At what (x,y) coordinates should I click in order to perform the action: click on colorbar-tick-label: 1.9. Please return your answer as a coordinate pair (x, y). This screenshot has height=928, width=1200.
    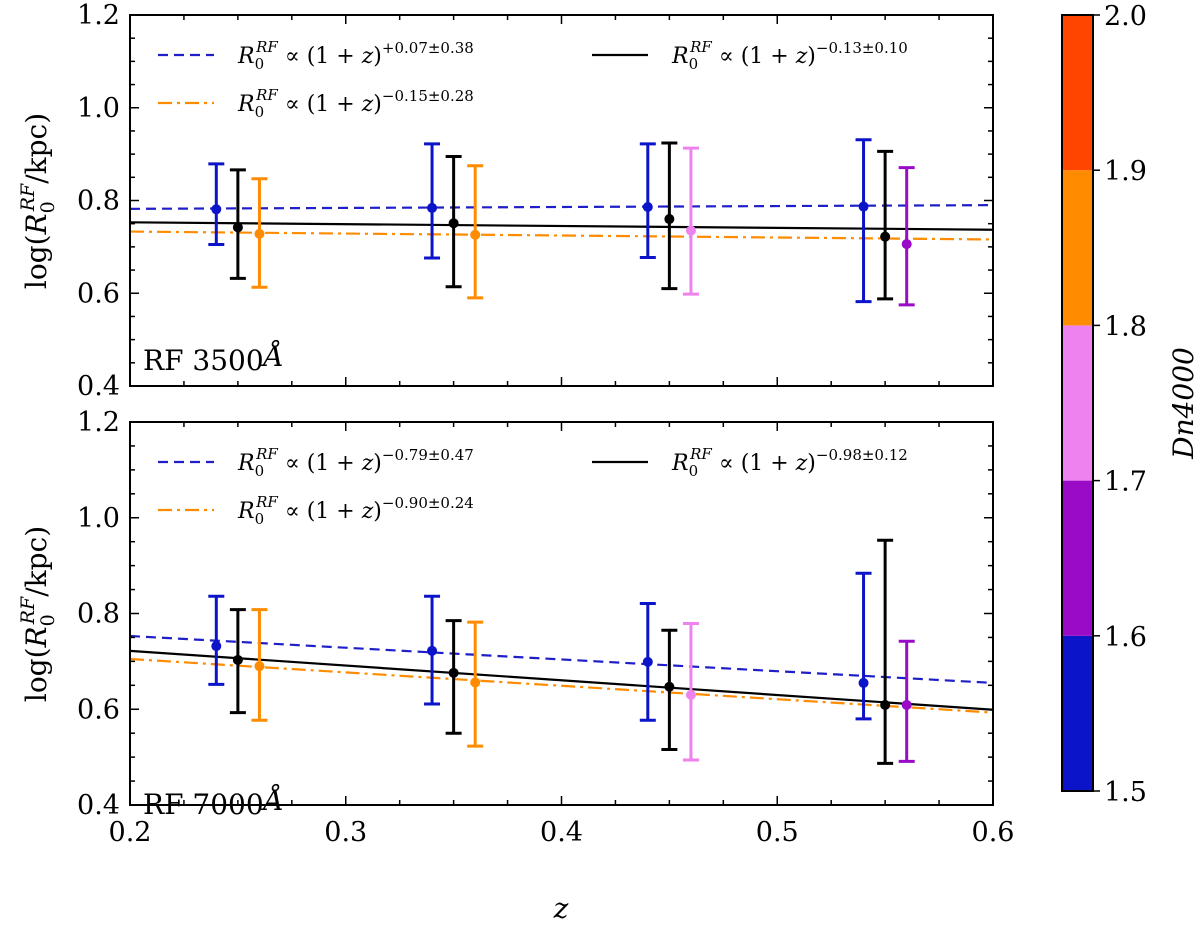
    Looking at the image, I should click on (1125, 171).